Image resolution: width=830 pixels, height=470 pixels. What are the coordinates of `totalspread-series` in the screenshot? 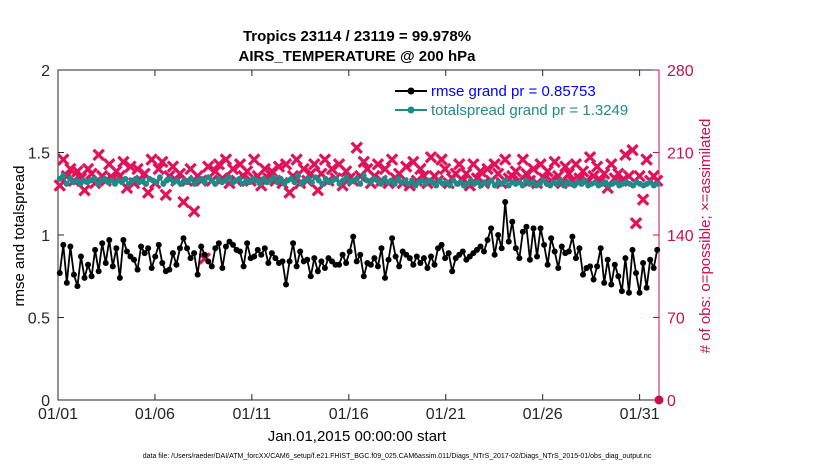 It's located at (358, 180).